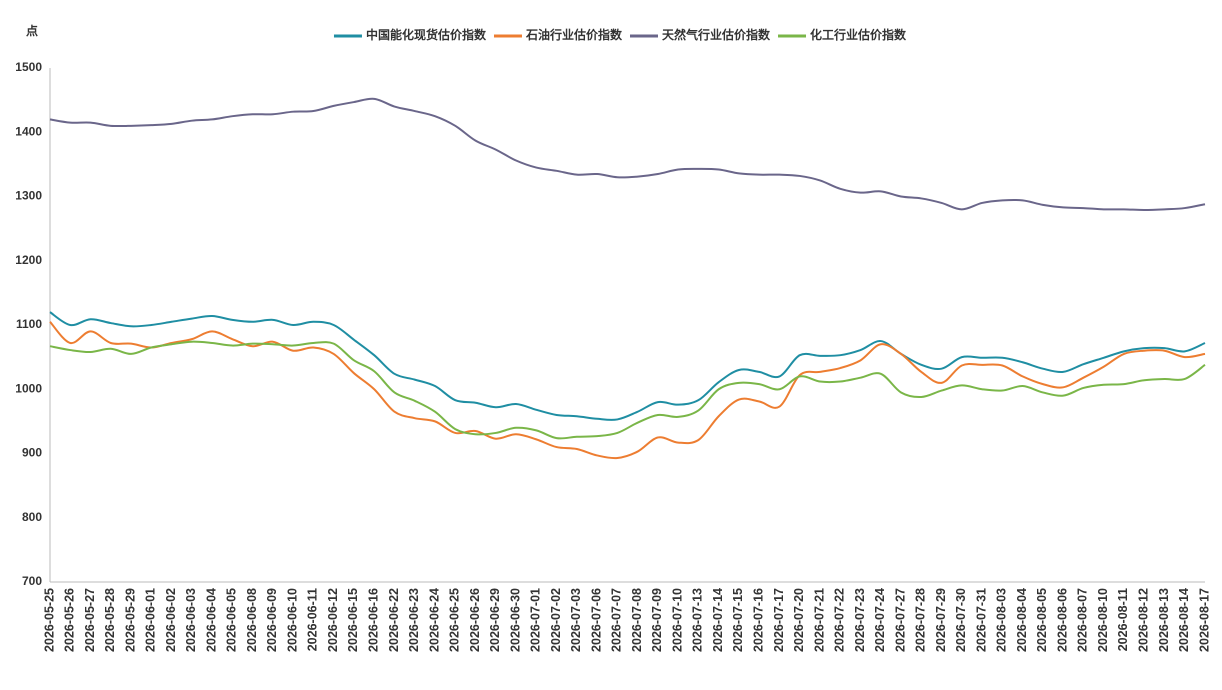 The width and height of the screenshot is (1222, 690). What do you see at coordinates (1184, 620) in the screenshot?
I see `x-tick-label: 2026-08-14` at bounding box center [1184, 620].